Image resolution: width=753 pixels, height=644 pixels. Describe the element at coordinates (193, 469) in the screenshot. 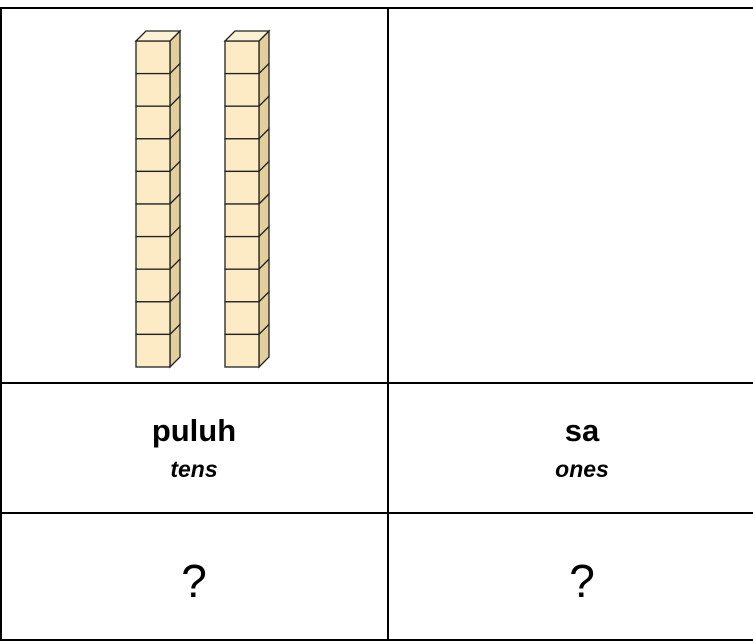

I see `column-translation: tens` at that location.